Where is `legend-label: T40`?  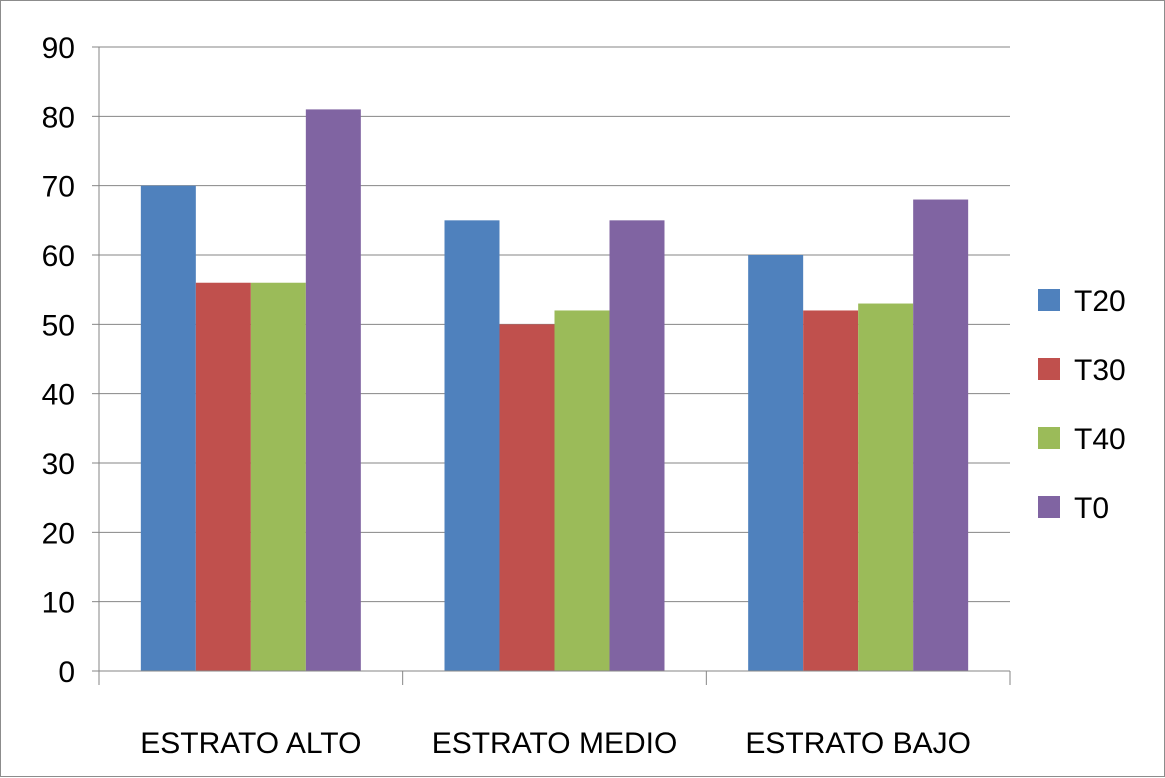
legend-label: T40 is located at coordinates (1100, 439).